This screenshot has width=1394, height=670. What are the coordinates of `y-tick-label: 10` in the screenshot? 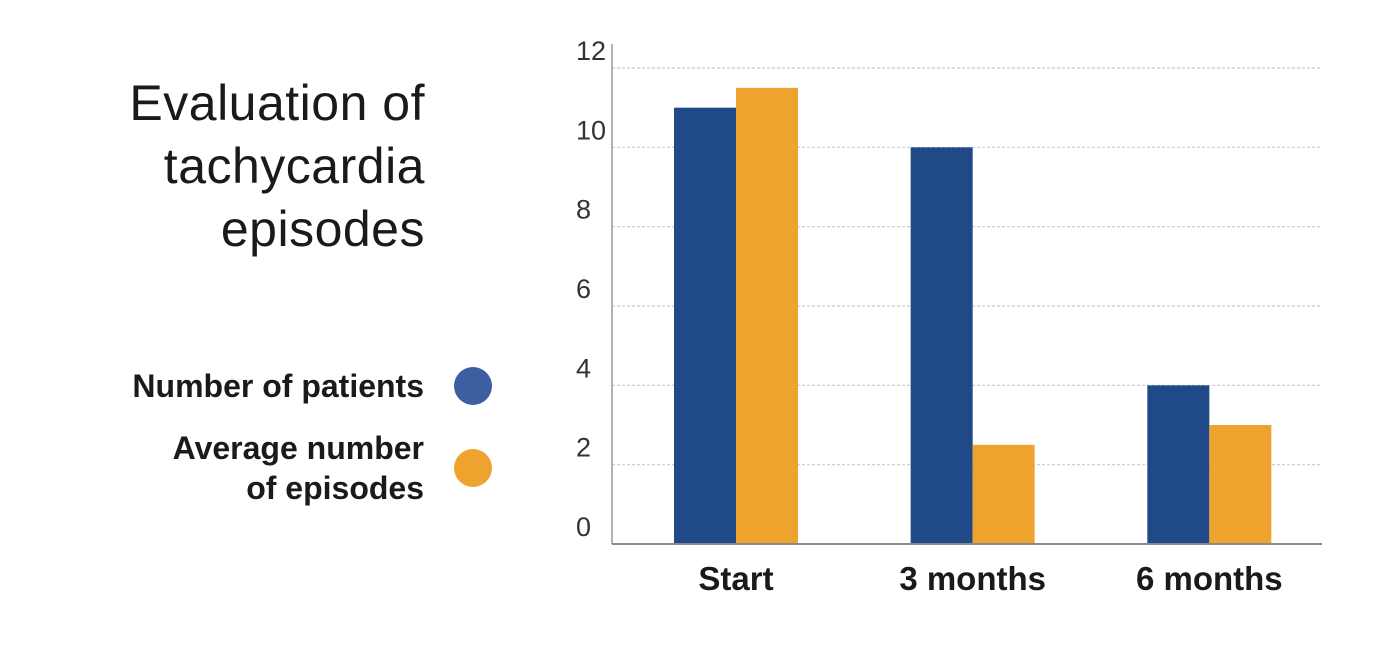 It's located at (591, 130).